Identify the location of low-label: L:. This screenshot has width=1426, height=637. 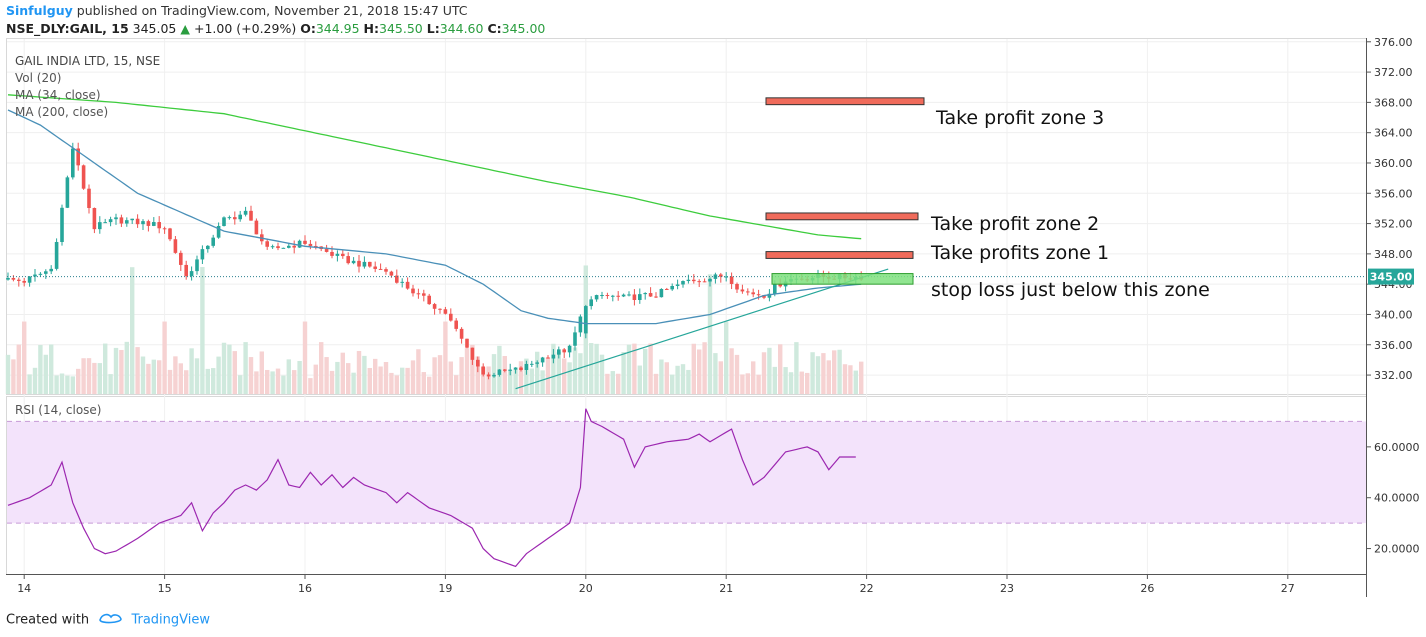
(433, 28).